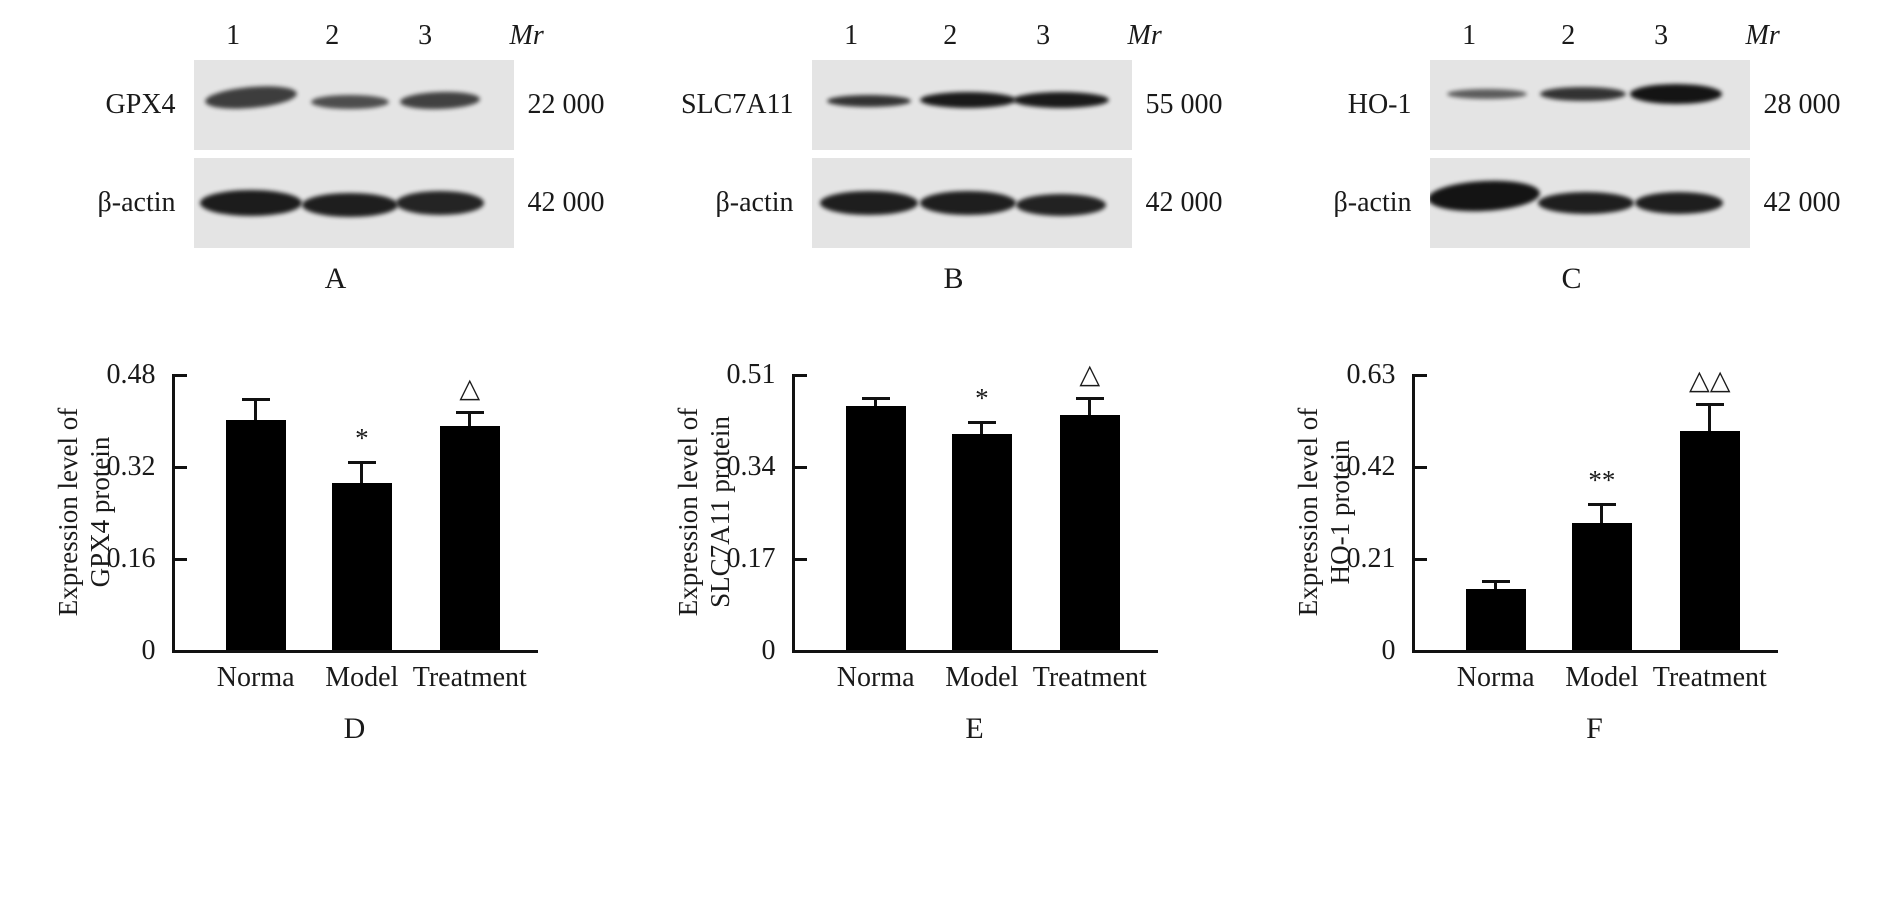 The image size is (1895, 897). Describe the element at coordinates (1571, 278) in the screenshot. I see `panel-letter: C` at that location.